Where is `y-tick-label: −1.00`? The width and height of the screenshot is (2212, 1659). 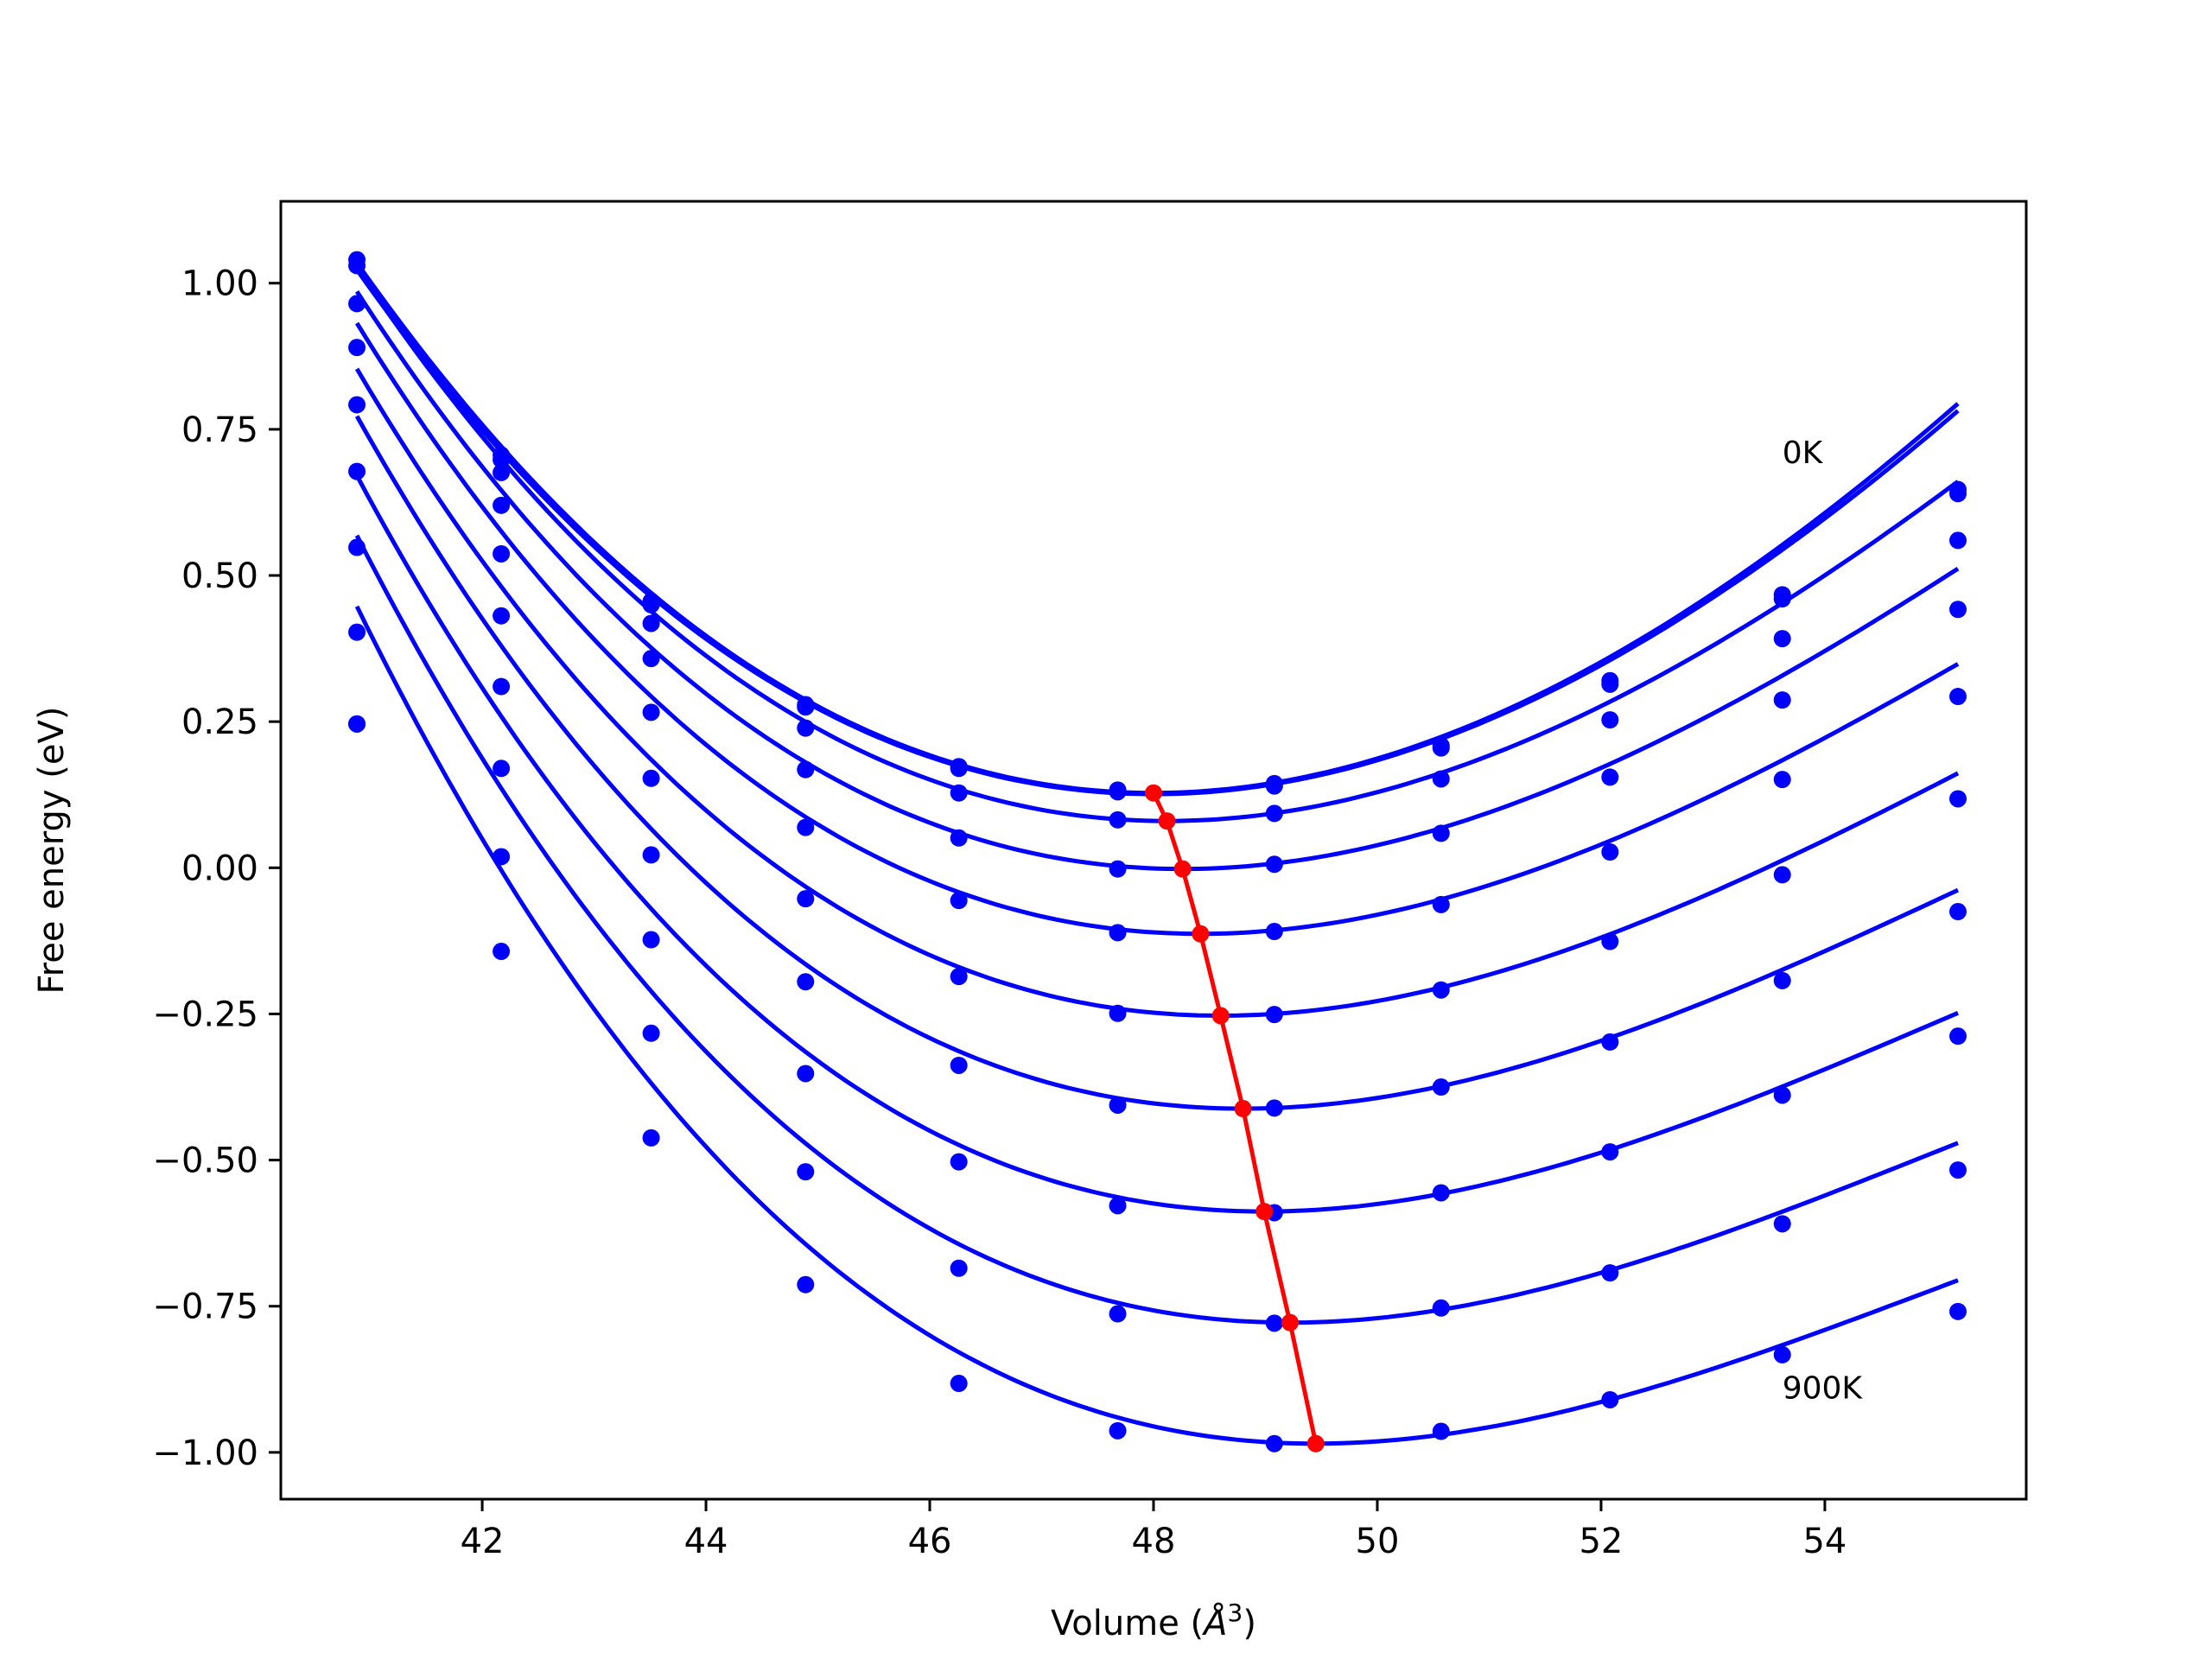 y-tick-label: −1.00 is located at coordinates (205, 1453).